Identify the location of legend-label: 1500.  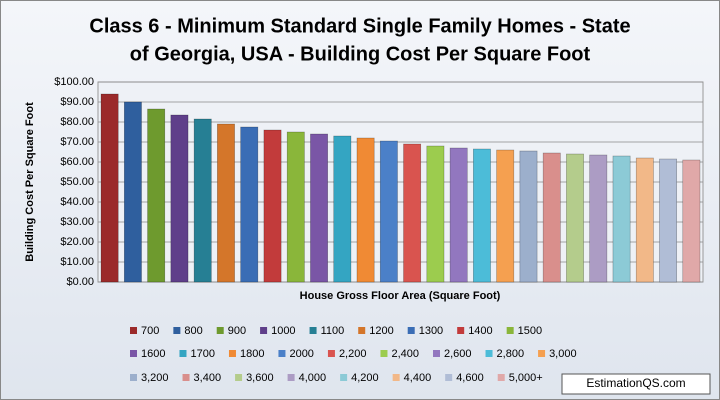
(530, 331).